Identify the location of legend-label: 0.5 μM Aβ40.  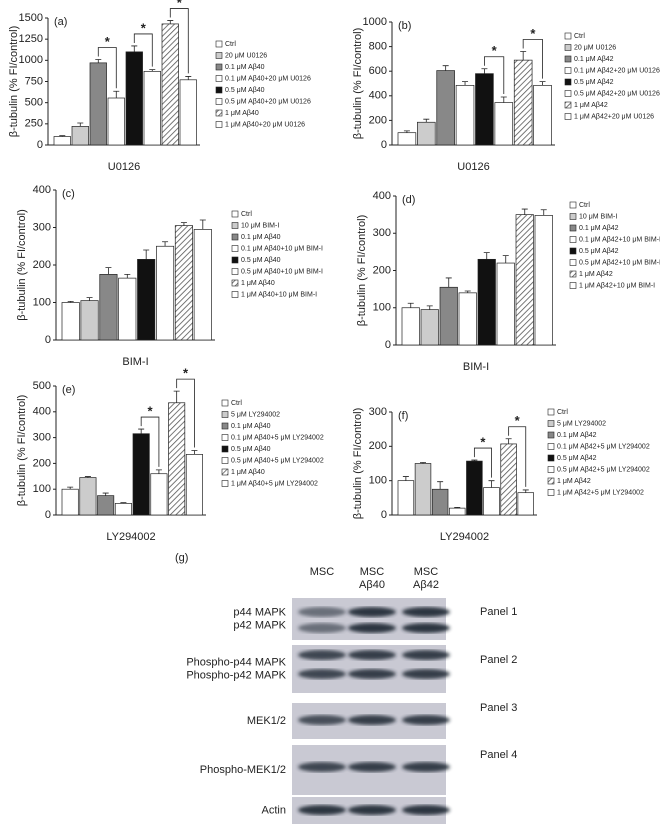
(261, 260).